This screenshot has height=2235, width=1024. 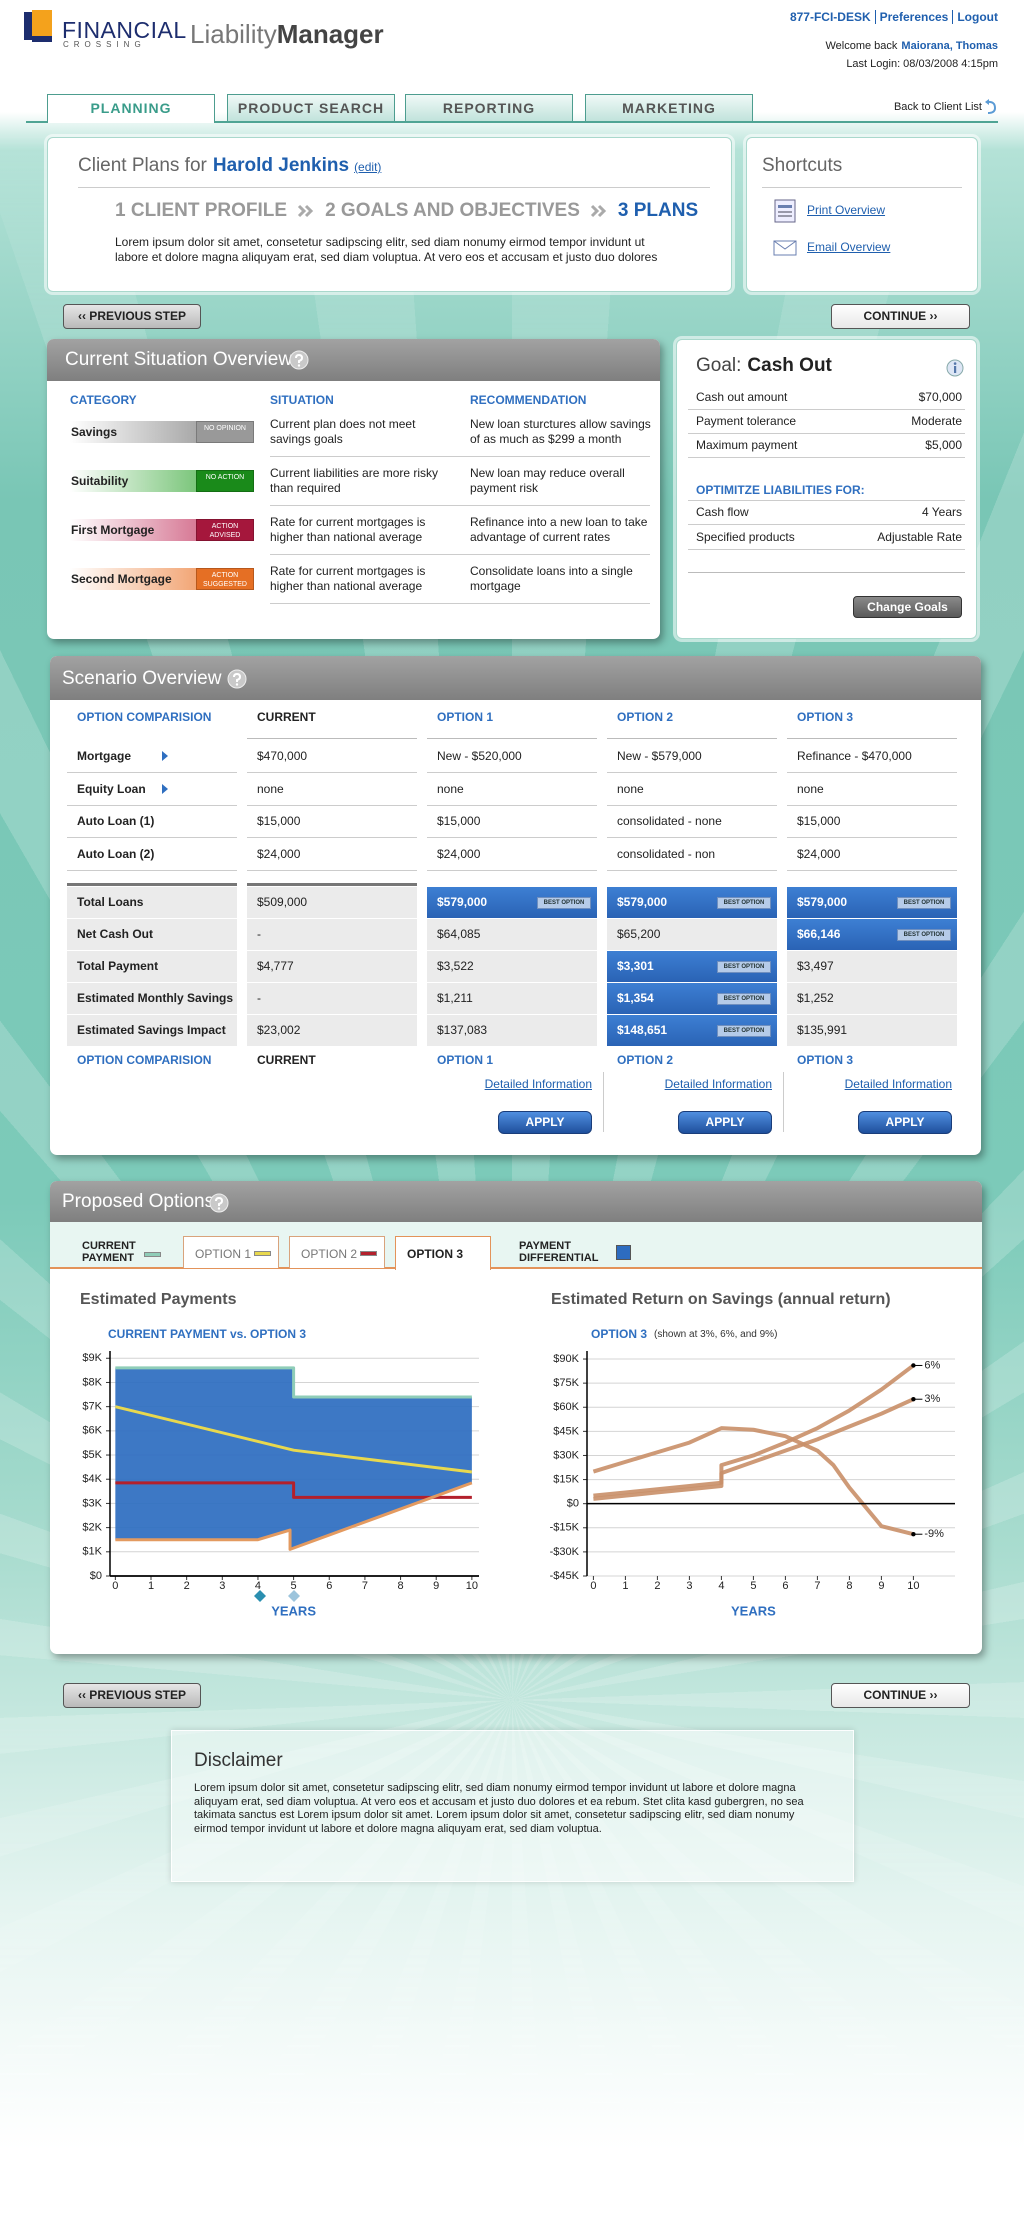 I want to click on app-name-part: Manager, so click(x=330, y=34).